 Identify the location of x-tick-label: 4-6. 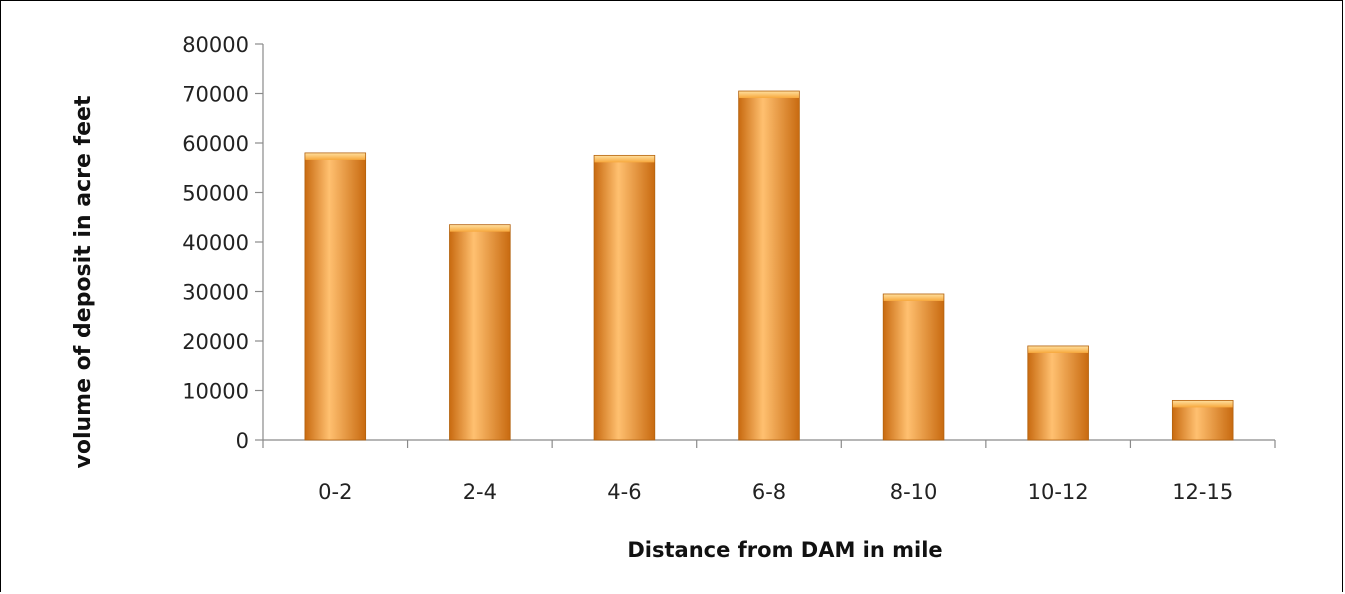
(624, 492).